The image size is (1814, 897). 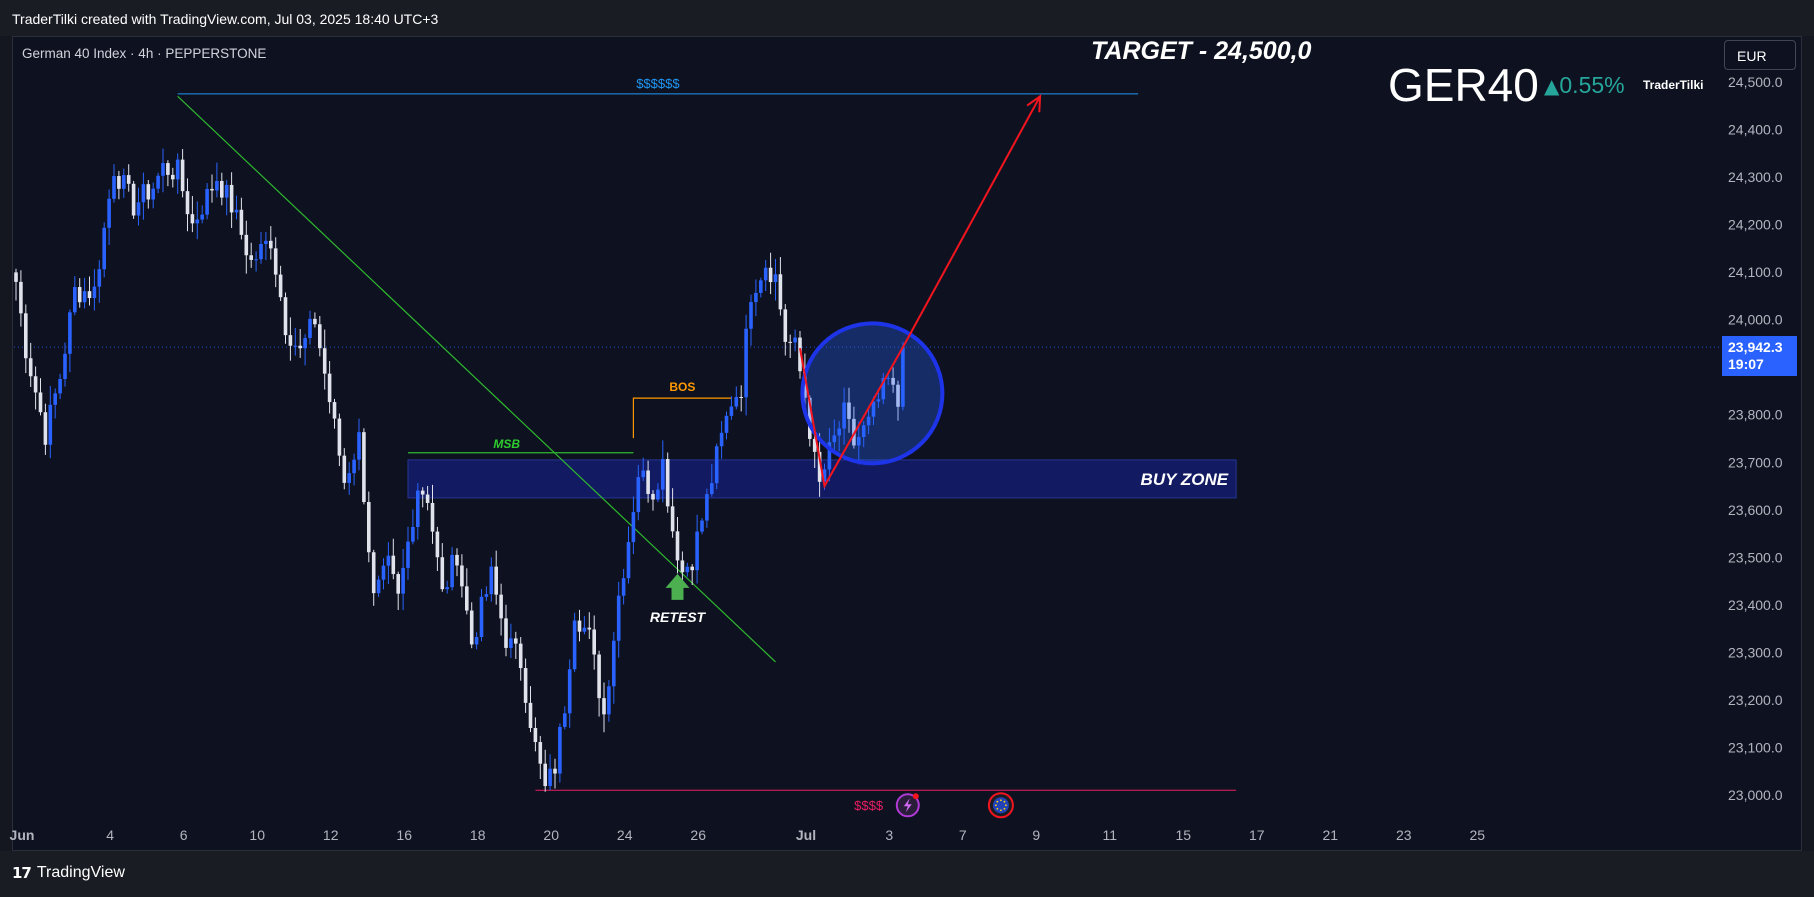 What do you see at coordinates (1592, 85) in the screenshot?
I see `price-change-value: 0.55%` at bounding box center [1592, 85].